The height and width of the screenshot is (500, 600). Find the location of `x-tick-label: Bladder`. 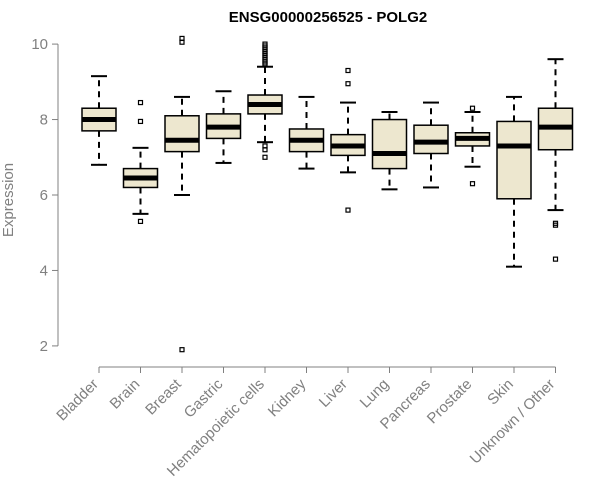

x-tick-label: Bladder is located at coordinates (77, 400).